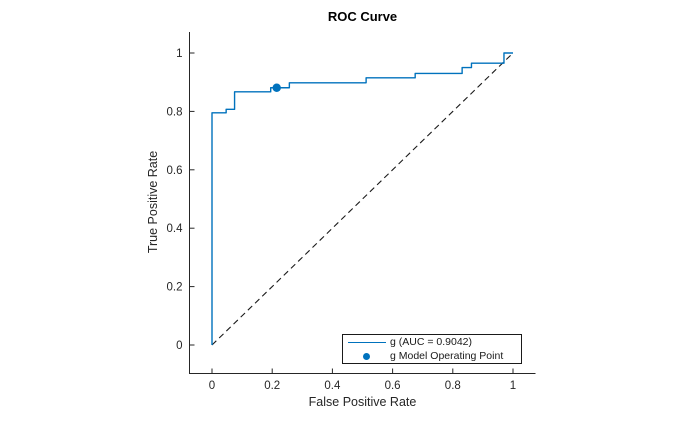 The width and height of the screenshot is (700, 422). What do you see at coordinates (179, 346) in the screenshot?
I see `y-tick-label: 0` at bounding box center [179, 346].